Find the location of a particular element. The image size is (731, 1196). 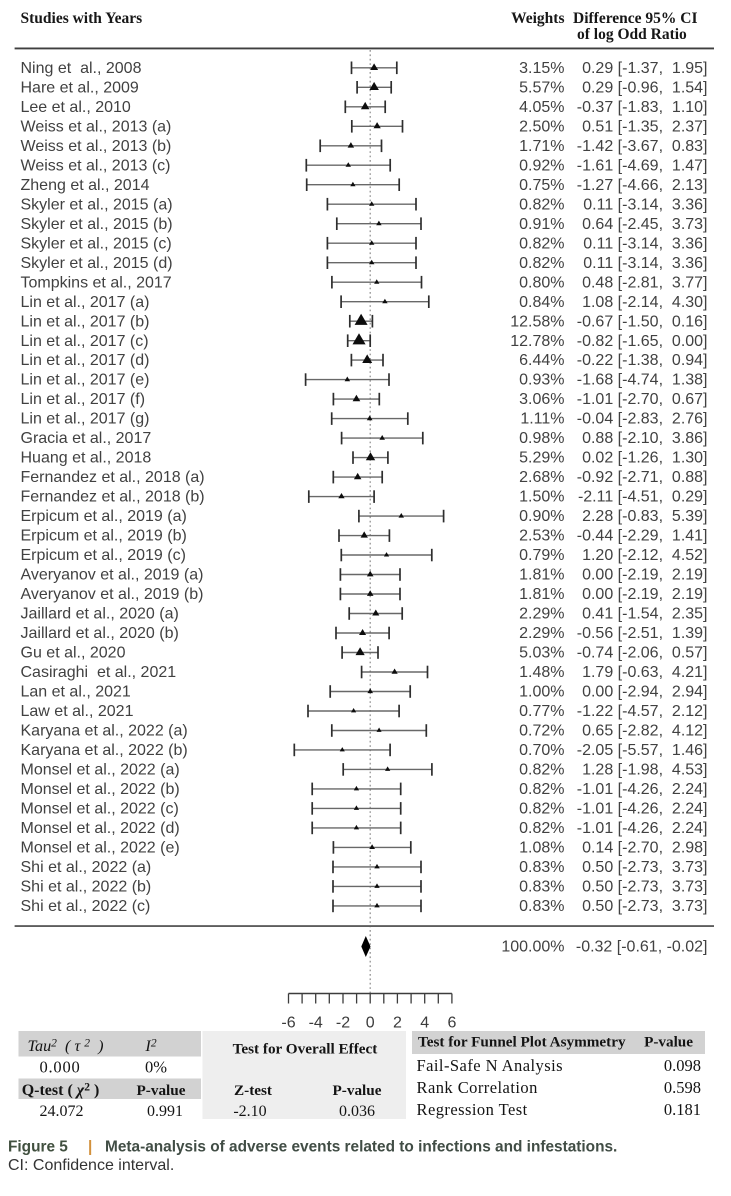

svg-text: 12.58% is located at coordinates (537, 321).